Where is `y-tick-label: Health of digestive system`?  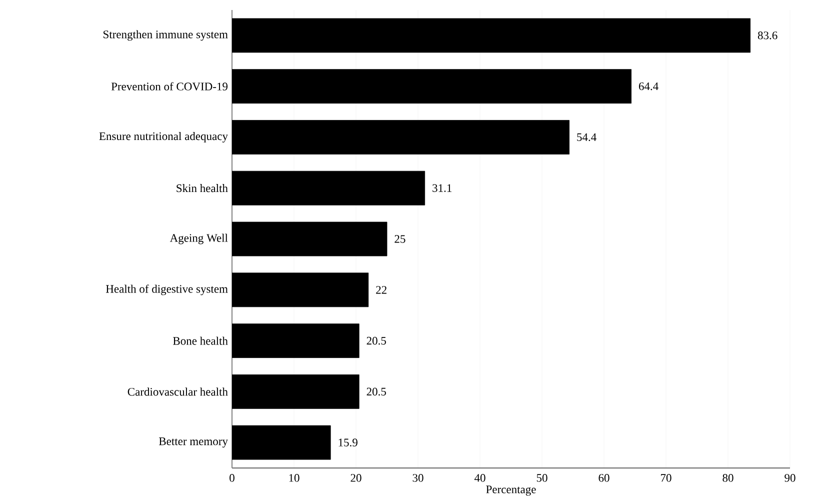 y-tick-label: Health of digestive system is located at coordinates (167, 290).